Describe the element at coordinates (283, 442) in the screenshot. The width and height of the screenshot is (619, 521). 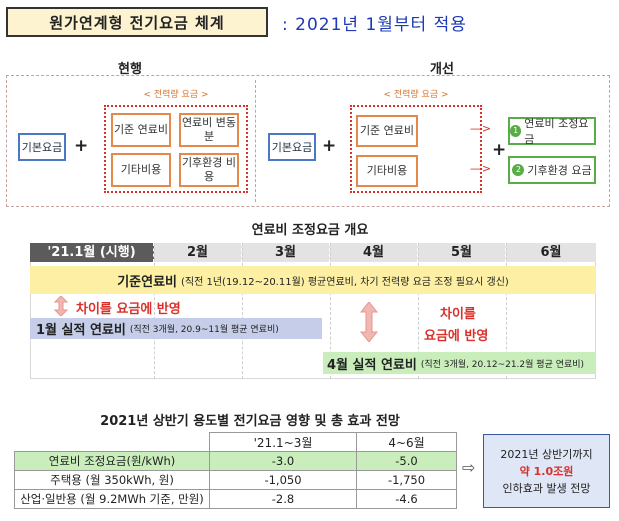
I see `table-header-cell: '21.1~3월` at that location.